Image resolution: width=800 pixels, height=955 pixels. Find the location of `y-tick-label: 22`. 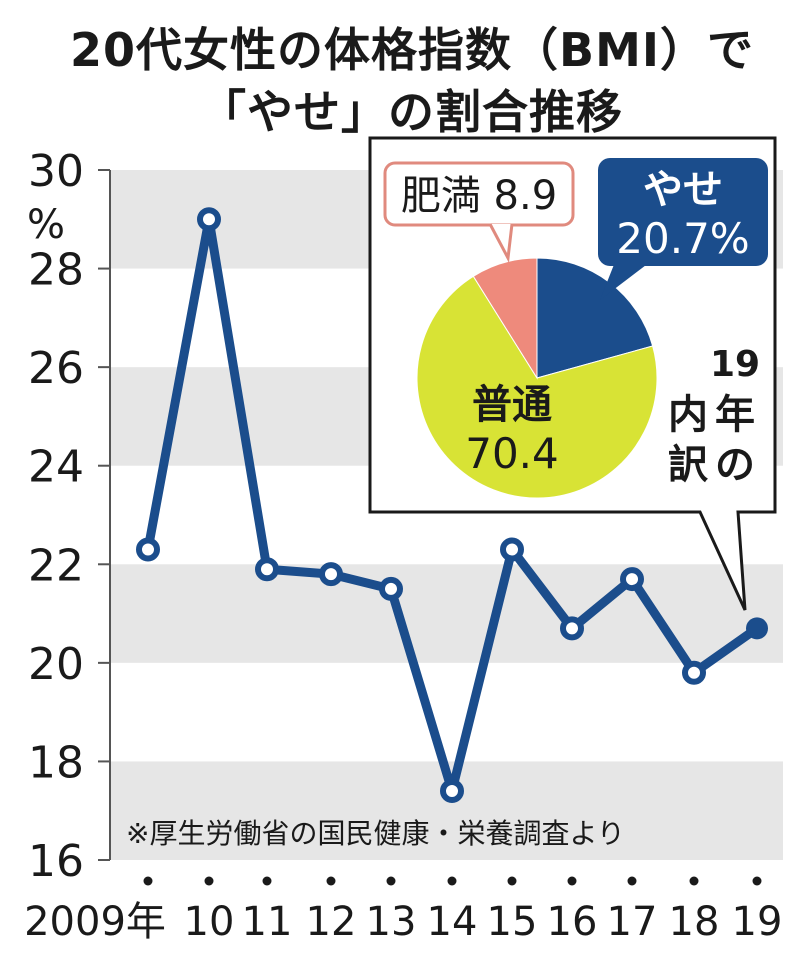

y-tick-label: 22 is located at coordinates (56, 565).